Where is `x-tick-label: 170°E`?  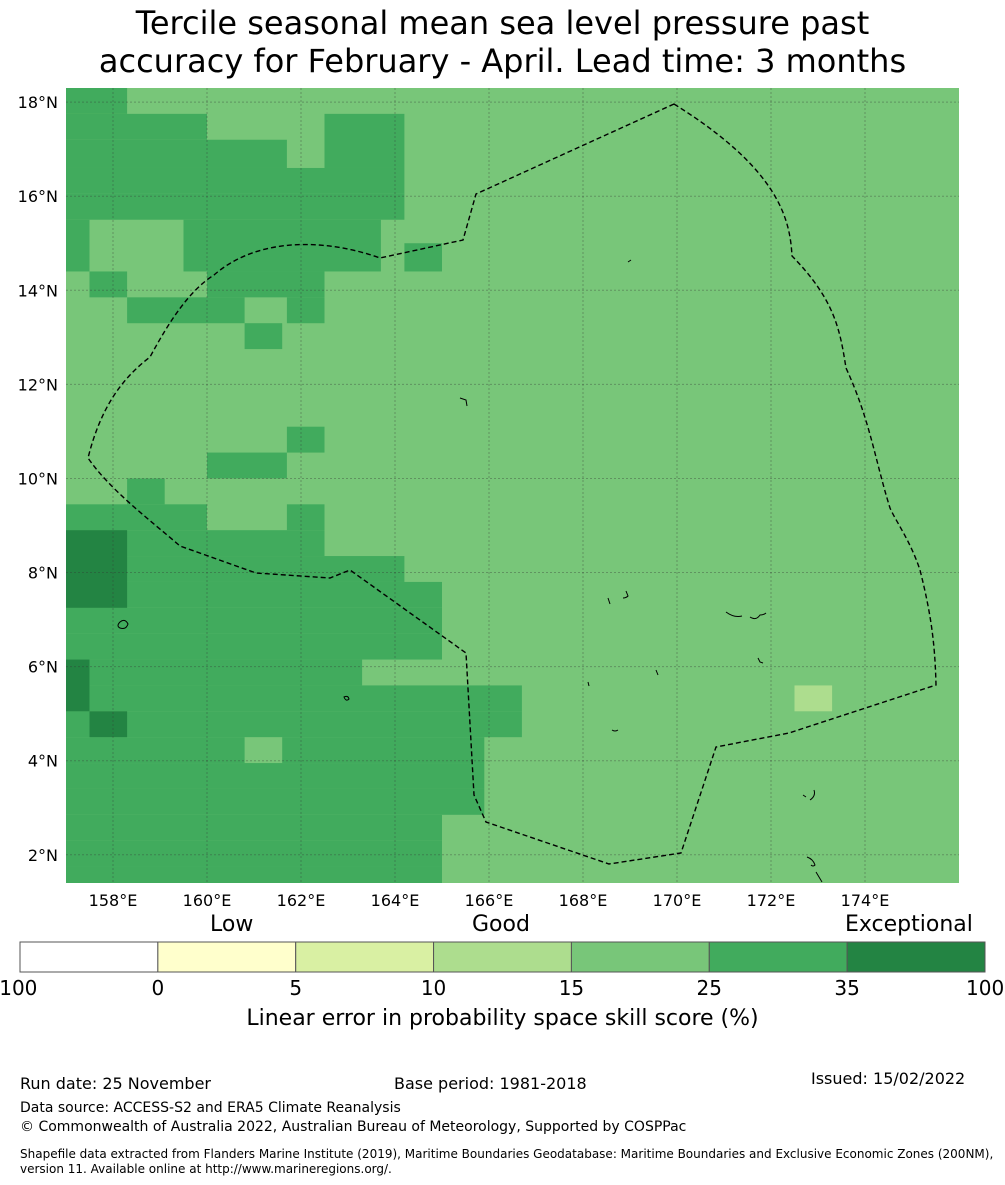 x-tick-label: 170°E is located at coordinates (677, 900).